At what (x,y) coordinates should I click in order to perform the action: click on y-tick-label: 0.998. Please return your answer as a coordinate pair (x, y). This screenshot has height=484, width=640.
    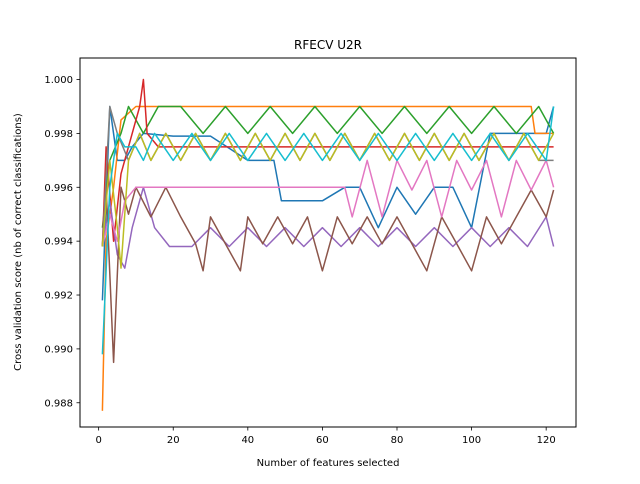
    Looking at the image, I should click on (58, 134).